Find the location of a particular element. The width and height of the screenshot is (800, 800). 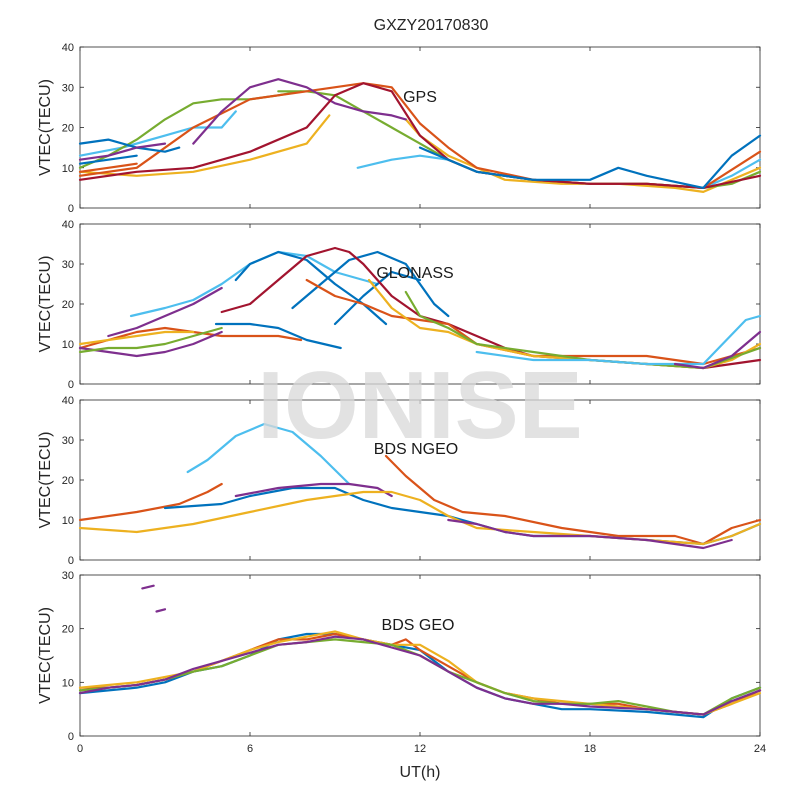

x-tick-label: 0 is located at coordinates (80, 749).